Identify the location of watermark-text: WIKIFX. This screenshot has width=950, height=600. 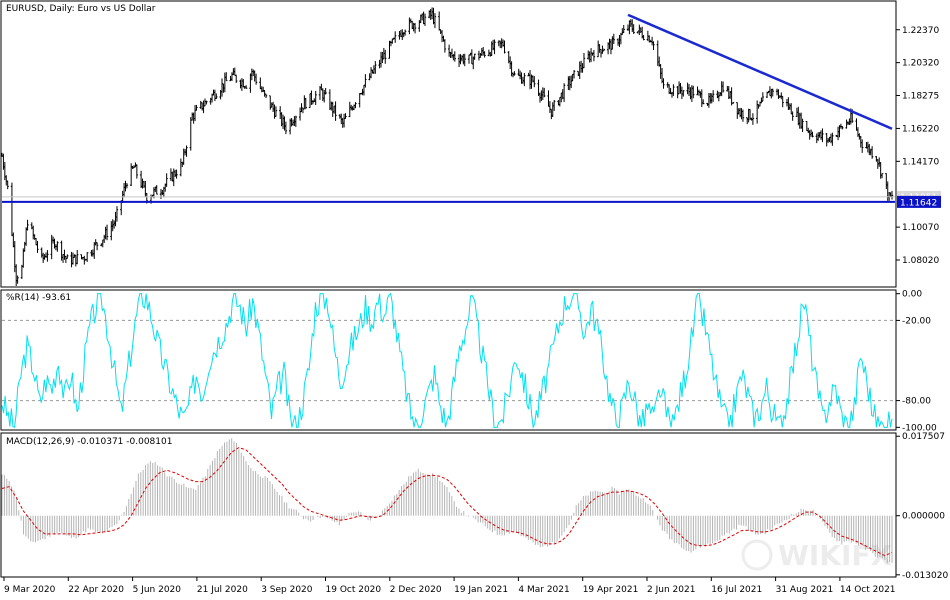
(835, 555).